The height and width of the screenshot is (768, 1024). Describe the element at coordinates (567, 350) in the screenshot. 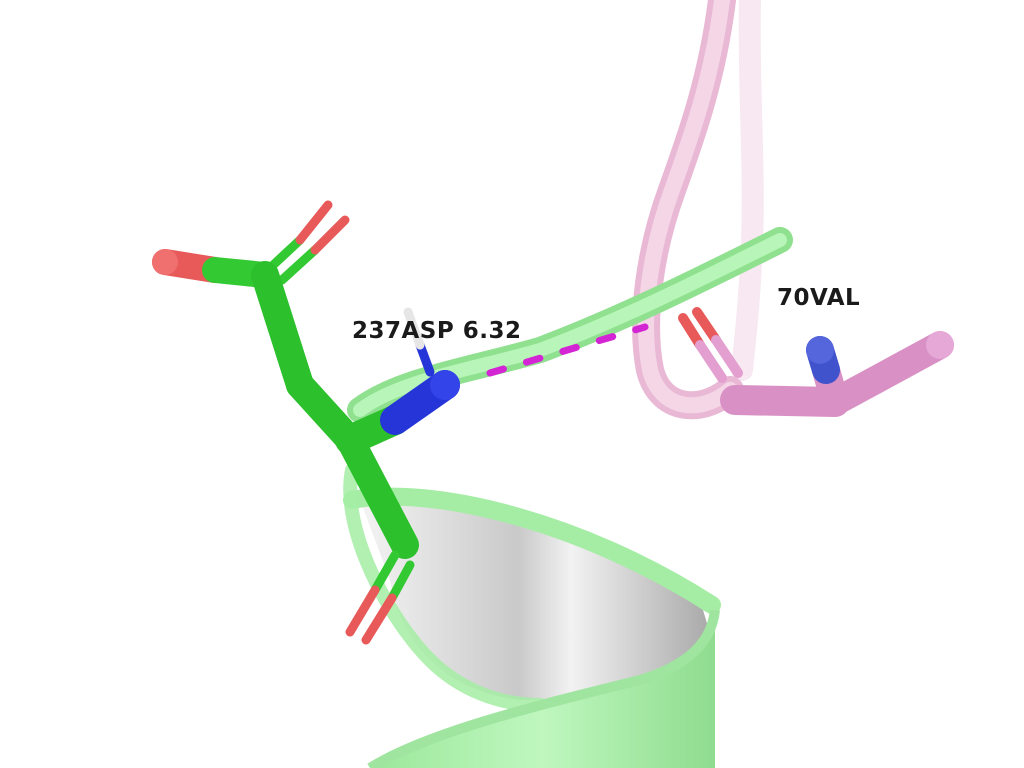

I see `hydrogen-bond-dashes` at that location.